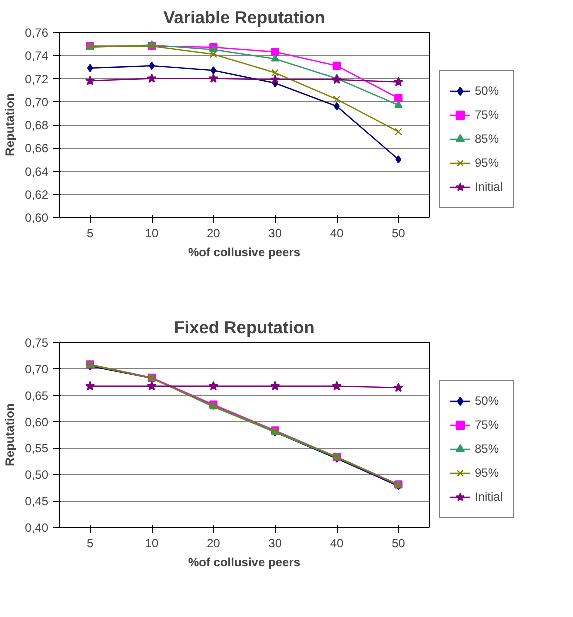  I want to click on y-tick-label: 0,72, so click(37, 79).